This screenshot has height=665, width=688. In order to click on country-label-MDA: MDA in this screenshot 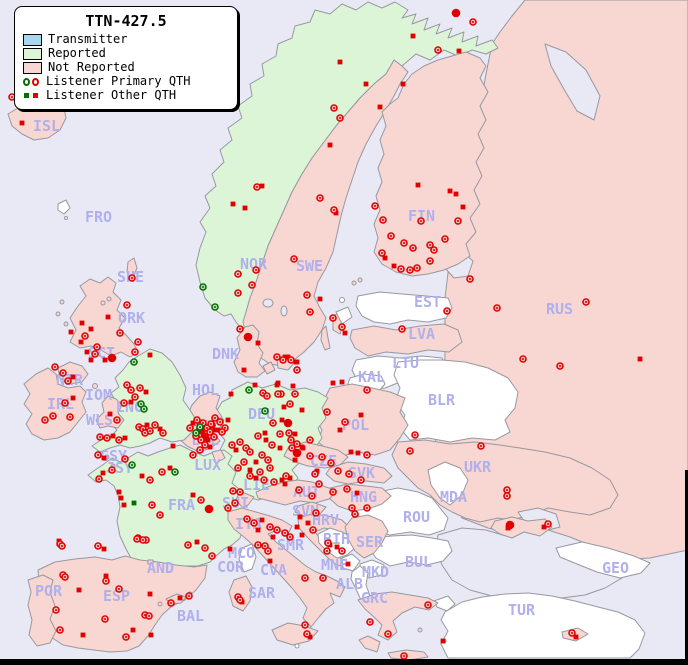, I will do `click(453, 497)`.